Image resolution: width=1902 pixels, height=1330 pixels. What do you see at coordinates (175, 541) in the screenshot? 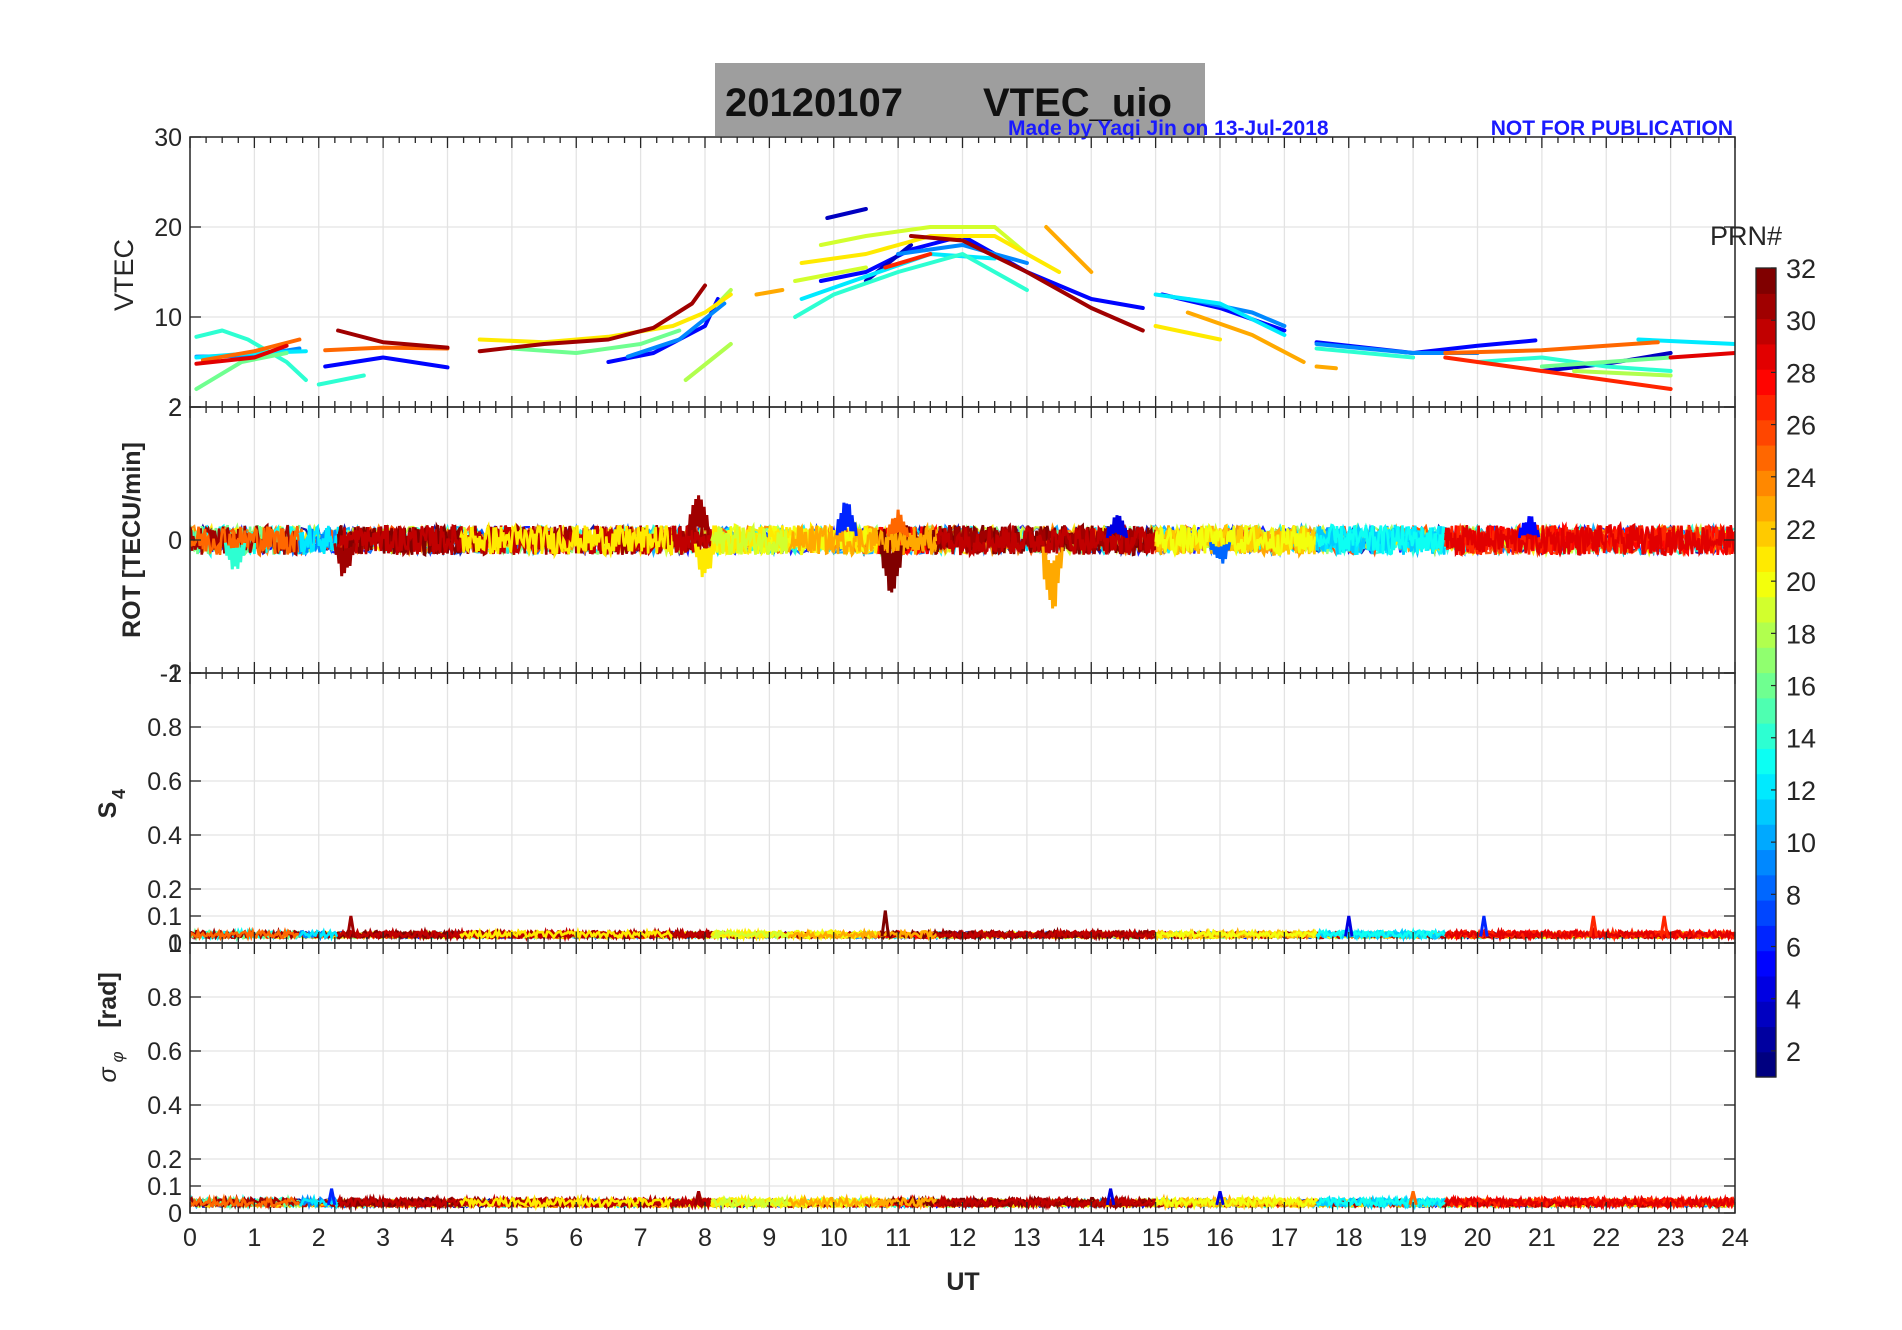
I see `rot-ytick-label: 0` at bounding box center [175, 541].